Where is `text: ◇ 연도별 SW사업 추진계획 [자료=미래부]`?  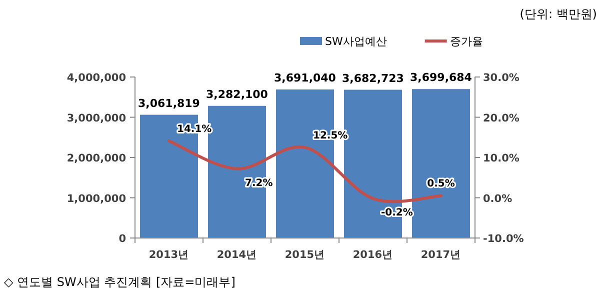
text: ◇ 연도별 SW사업 추진계획 [자료=미래부] is located at coordinates (120, 282).